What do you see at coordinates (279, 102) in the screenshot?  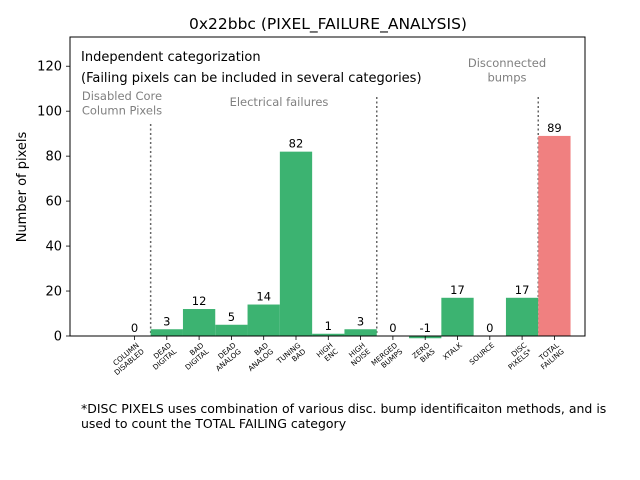 I see `section-label: Electrical failures` at bounding box center [279, 102].